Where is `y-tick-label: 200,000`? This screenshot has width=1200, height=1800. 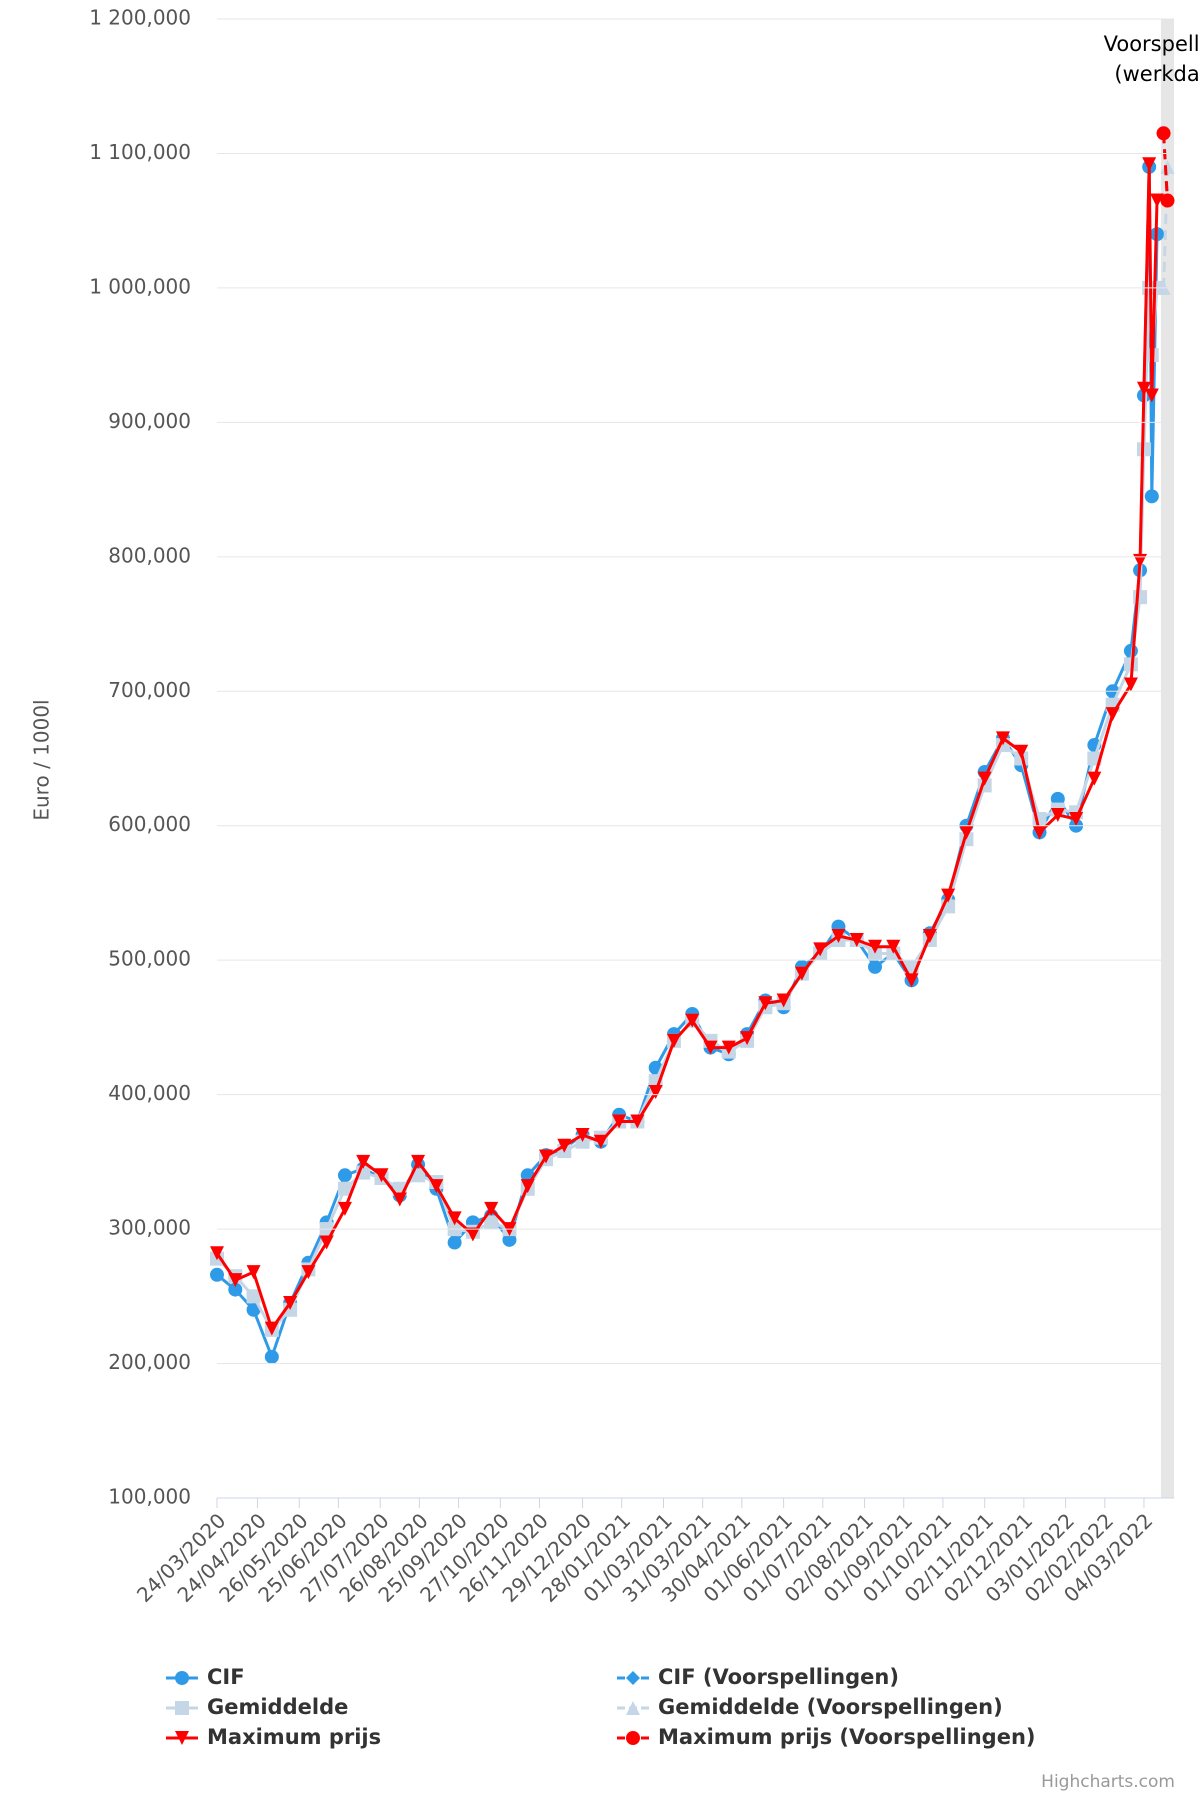 y-tick-label: 200,000 is located at coordinates (149, 1362).